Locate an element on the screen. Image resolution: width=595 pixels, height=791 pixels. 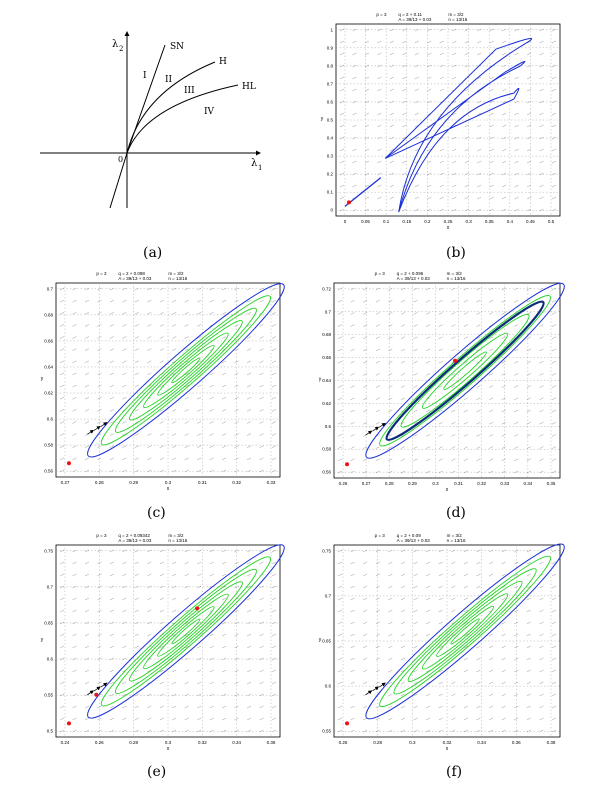
x-tick-label: 0.24 is located at coordinates (65, 742).